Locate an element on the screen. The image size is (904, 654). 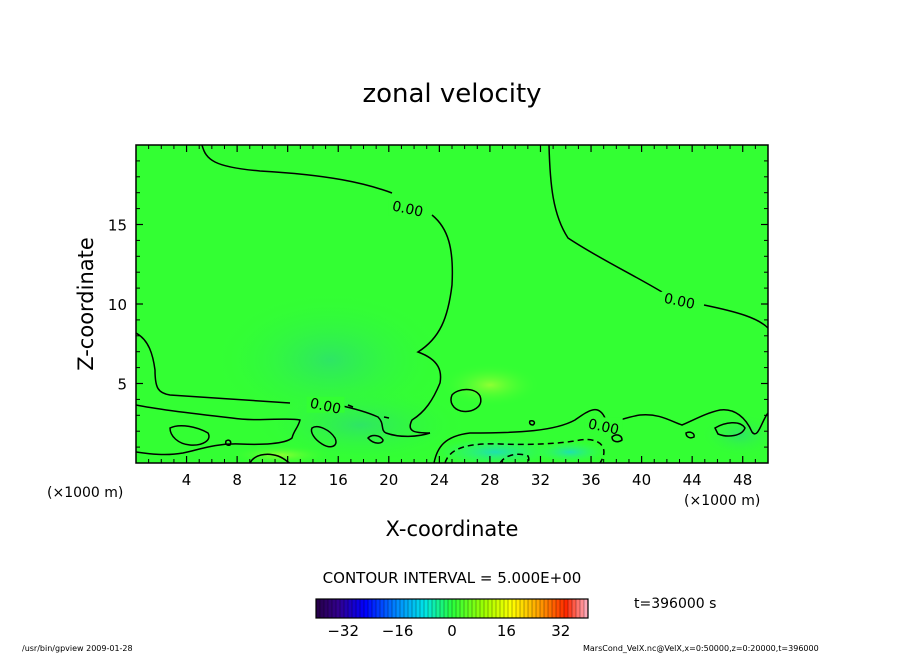
x-unit-right: (×1000 m) is located at coordinates (722, 501).